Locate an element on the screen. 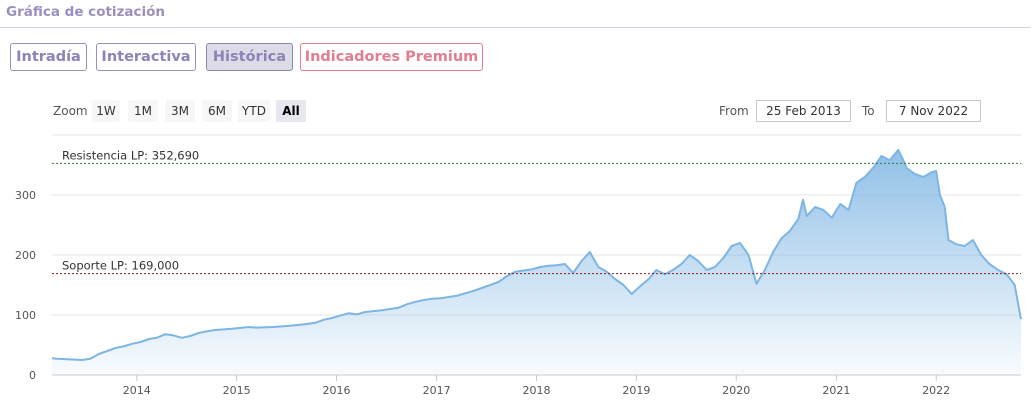  y-tick-label: 200 is located at coordinates (25, 255).